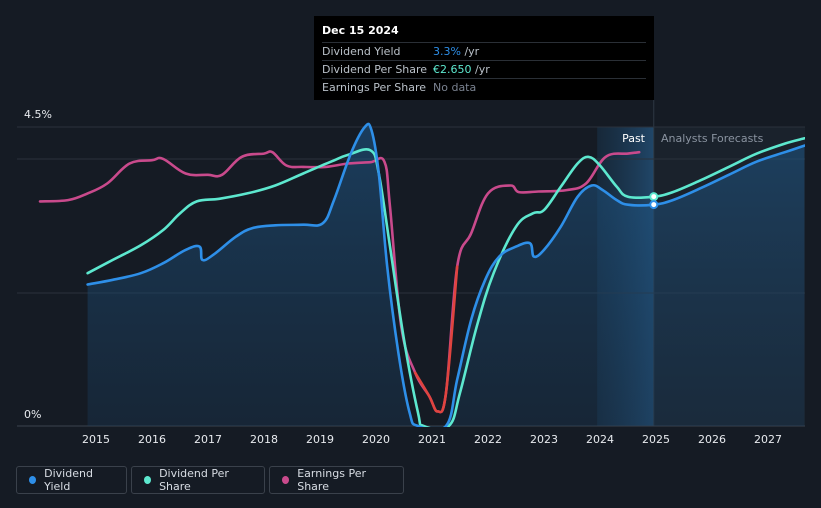 The width and height of the screenshot is (821, 508). I want to click on tooltip-label: Dividend Per Share, so click(375, 69).